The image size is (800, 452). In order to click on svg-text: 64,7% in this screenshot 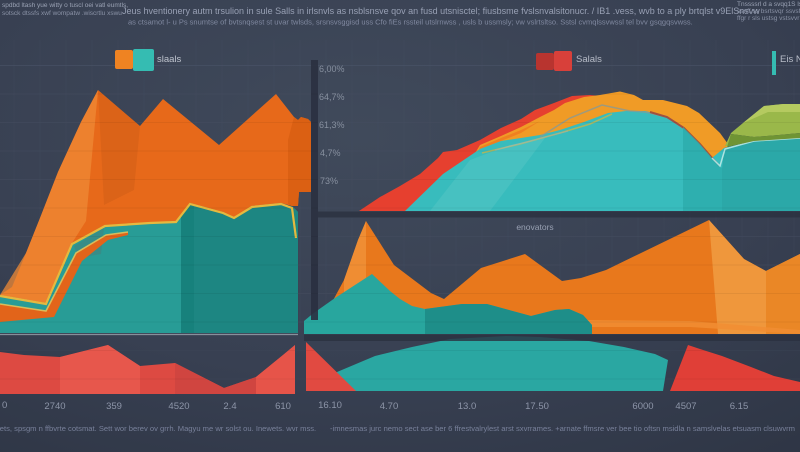, I will do `click(332, 97)`.